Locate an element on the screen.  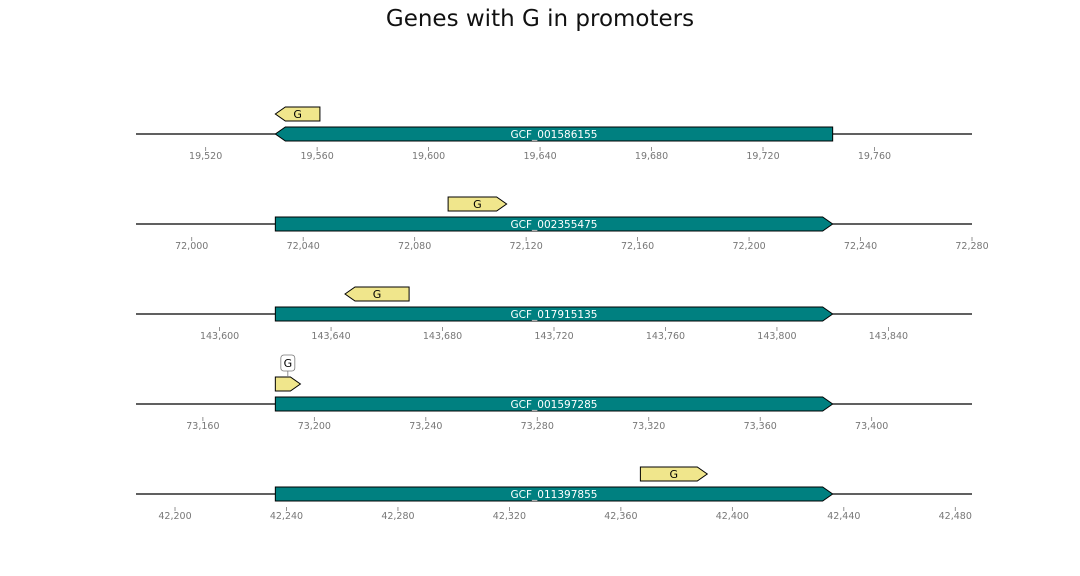
gene-label: GCF_002355475 is located at coordinates (554, 225).